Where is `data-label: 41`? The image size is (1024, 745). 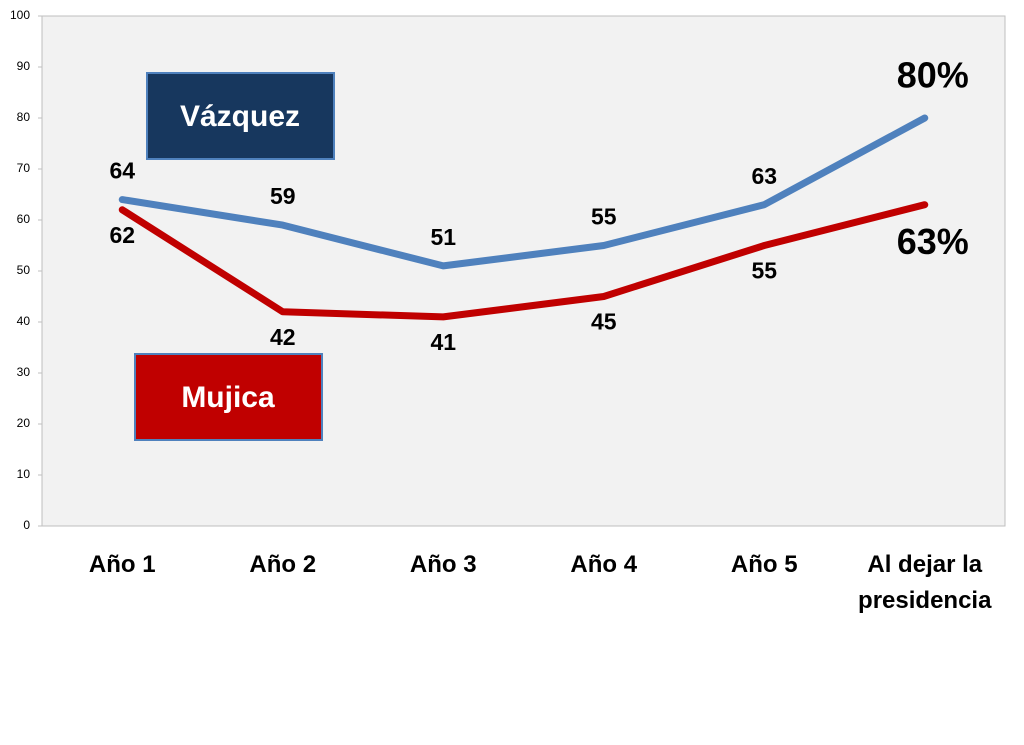
data-label: 41 is located at coordinates (443, 342).